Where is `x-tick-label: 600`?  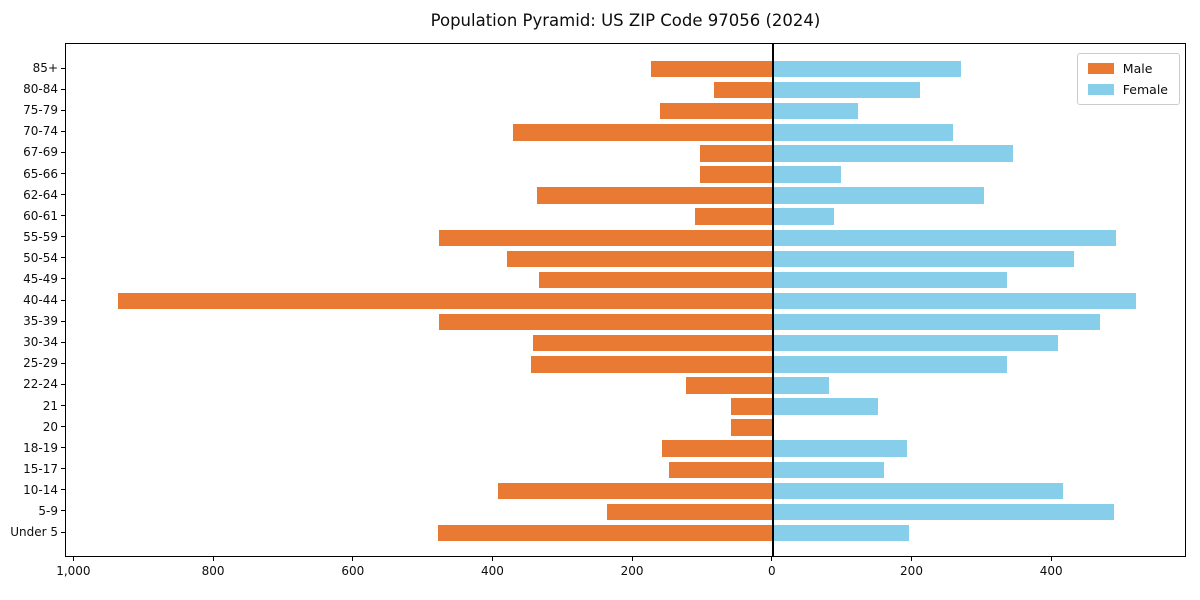 x-tick-label: 600 is located at coordinates (353, 571).